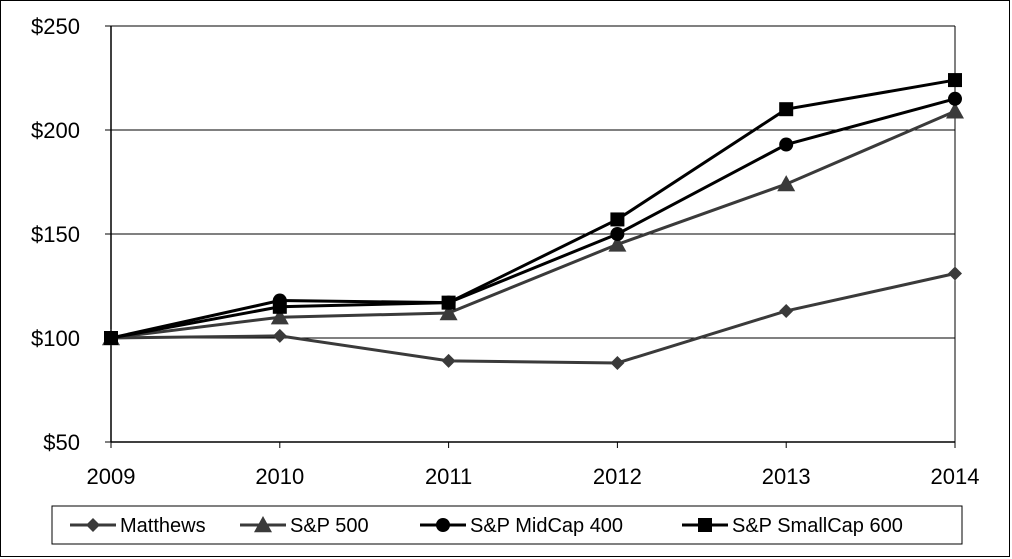  What do you see at coordinates (55, 338) in the screenshot?
I see `y-tick-label: $100` at bounding box center [55, 338].